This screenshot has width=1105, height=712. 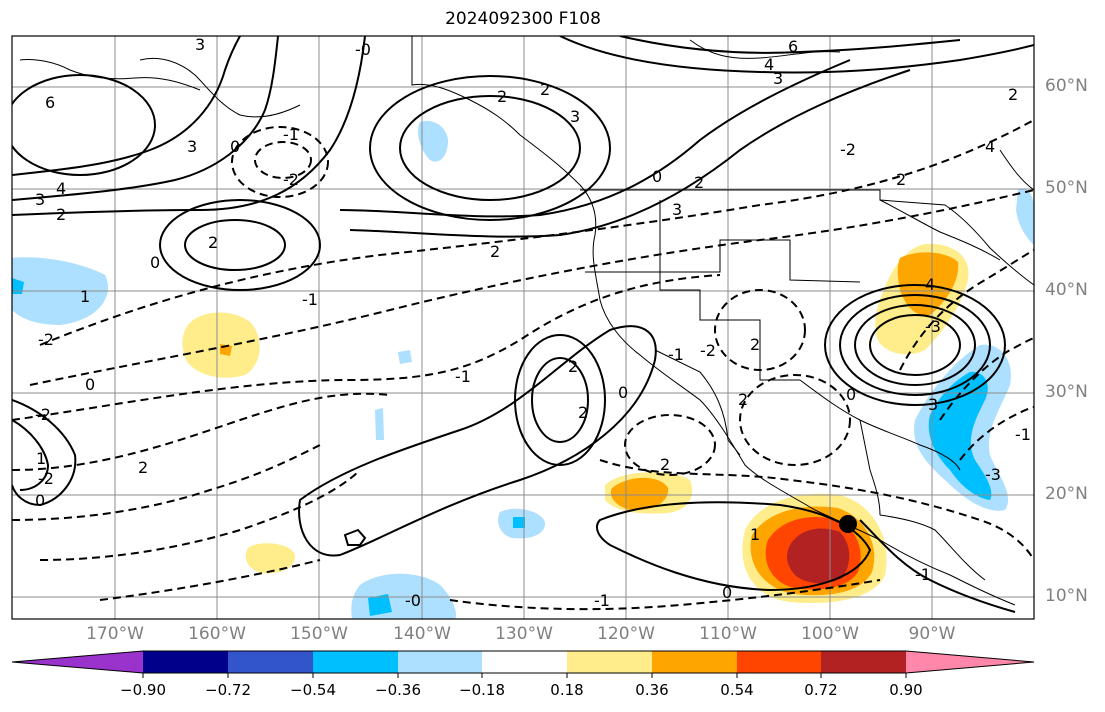 I want to click on lon-label-170w: 170°W, so click(x=115, y=634).